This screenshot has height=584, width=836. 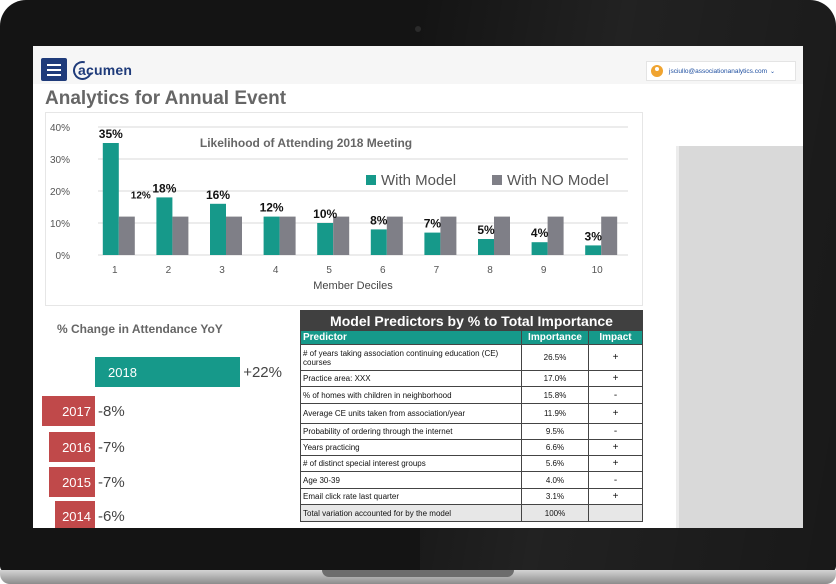 I want to click on x-tick-label: 5, so click(x=329, y=270).